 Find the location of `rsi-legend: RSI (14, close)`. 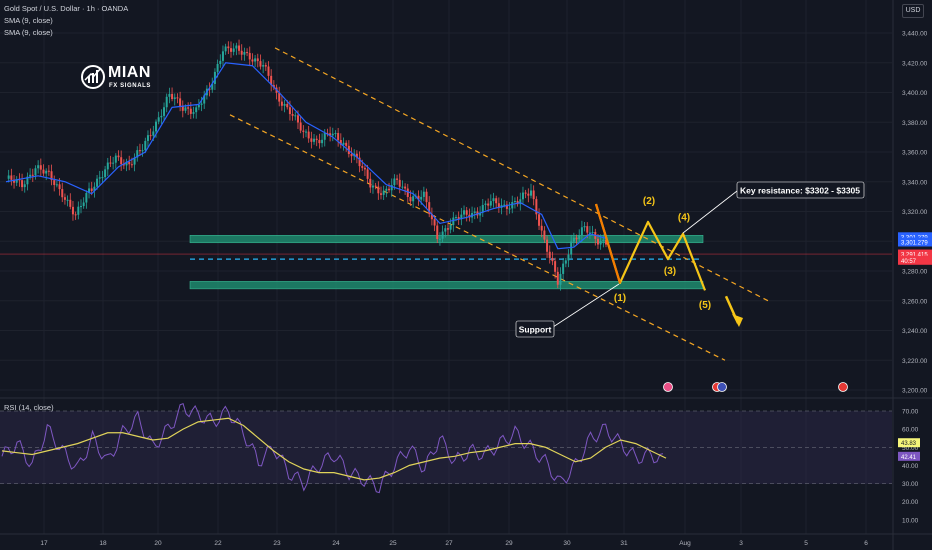

rsi-legend: RSI (14, close) is located at coordinates (29, 407).